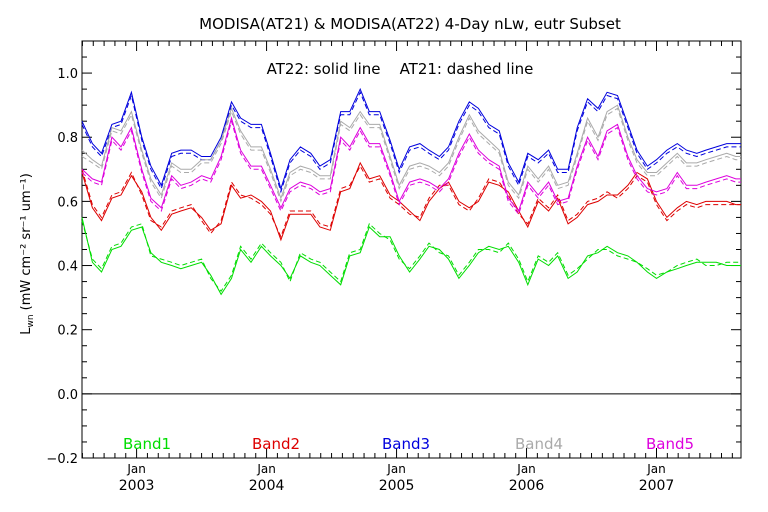 The height and width of the screenshot is (512, 768). Describe the element at coordinates (137, 486) in the screenshot. I see `x-tick-year: 2003` at that location.